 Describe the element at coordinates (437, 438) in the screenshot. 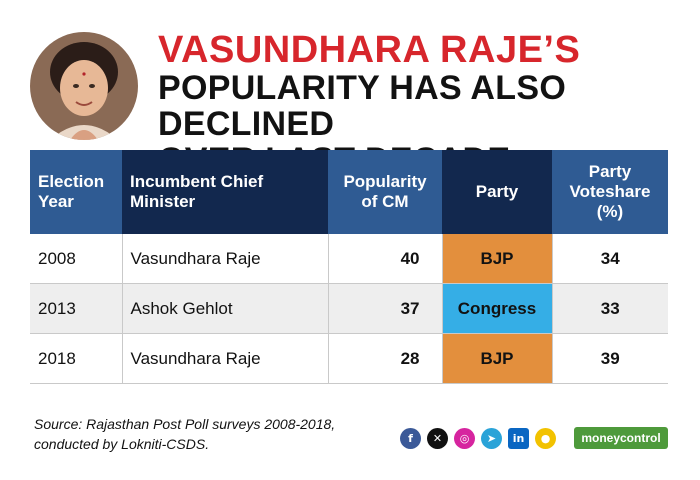

I see `x-icon: ✕` at that location.